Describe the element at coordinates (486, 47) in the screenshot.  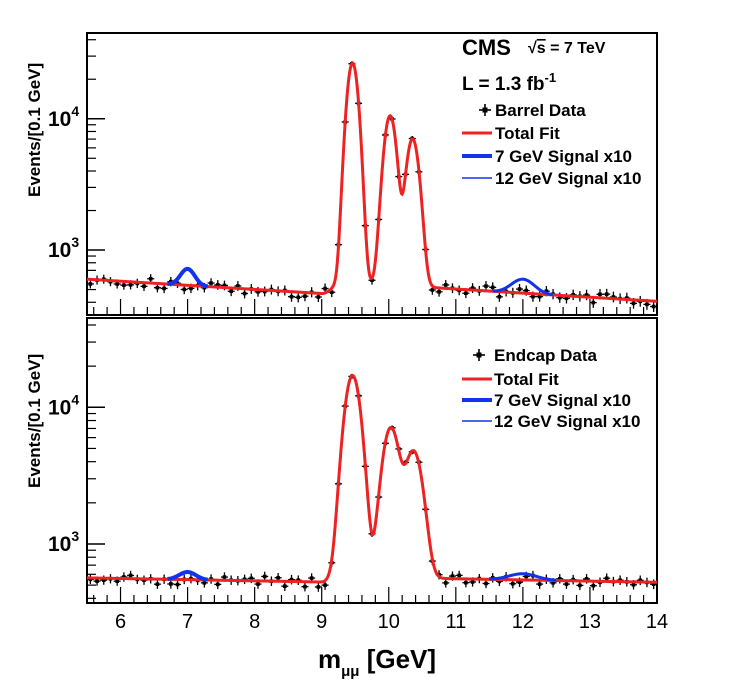
I see `cms-label: CMS` at that location.